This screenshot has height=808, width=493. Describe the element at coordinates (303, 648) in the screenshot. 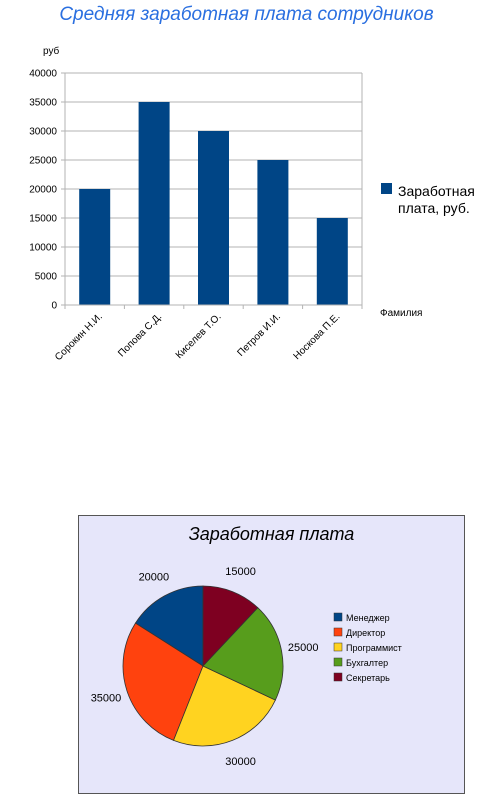

I see `pie-value-label: 25000` at that location.